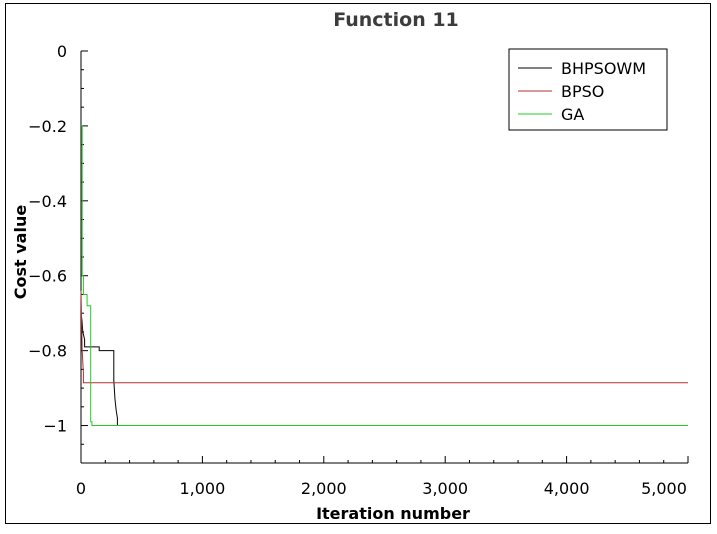 This screenshot has height=534, width=717. What do you see at coordinates (47, 201) in the screenshot?
I see `y-tick-label: −0.4` at bounding box center [47, 201].